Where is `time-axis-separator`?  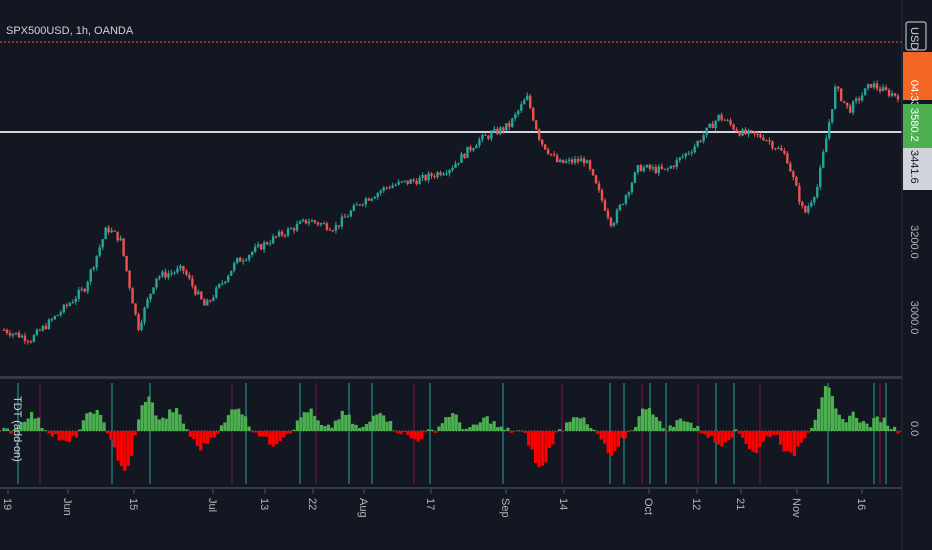
time-axis-separator is located at coordinates (466, 488).